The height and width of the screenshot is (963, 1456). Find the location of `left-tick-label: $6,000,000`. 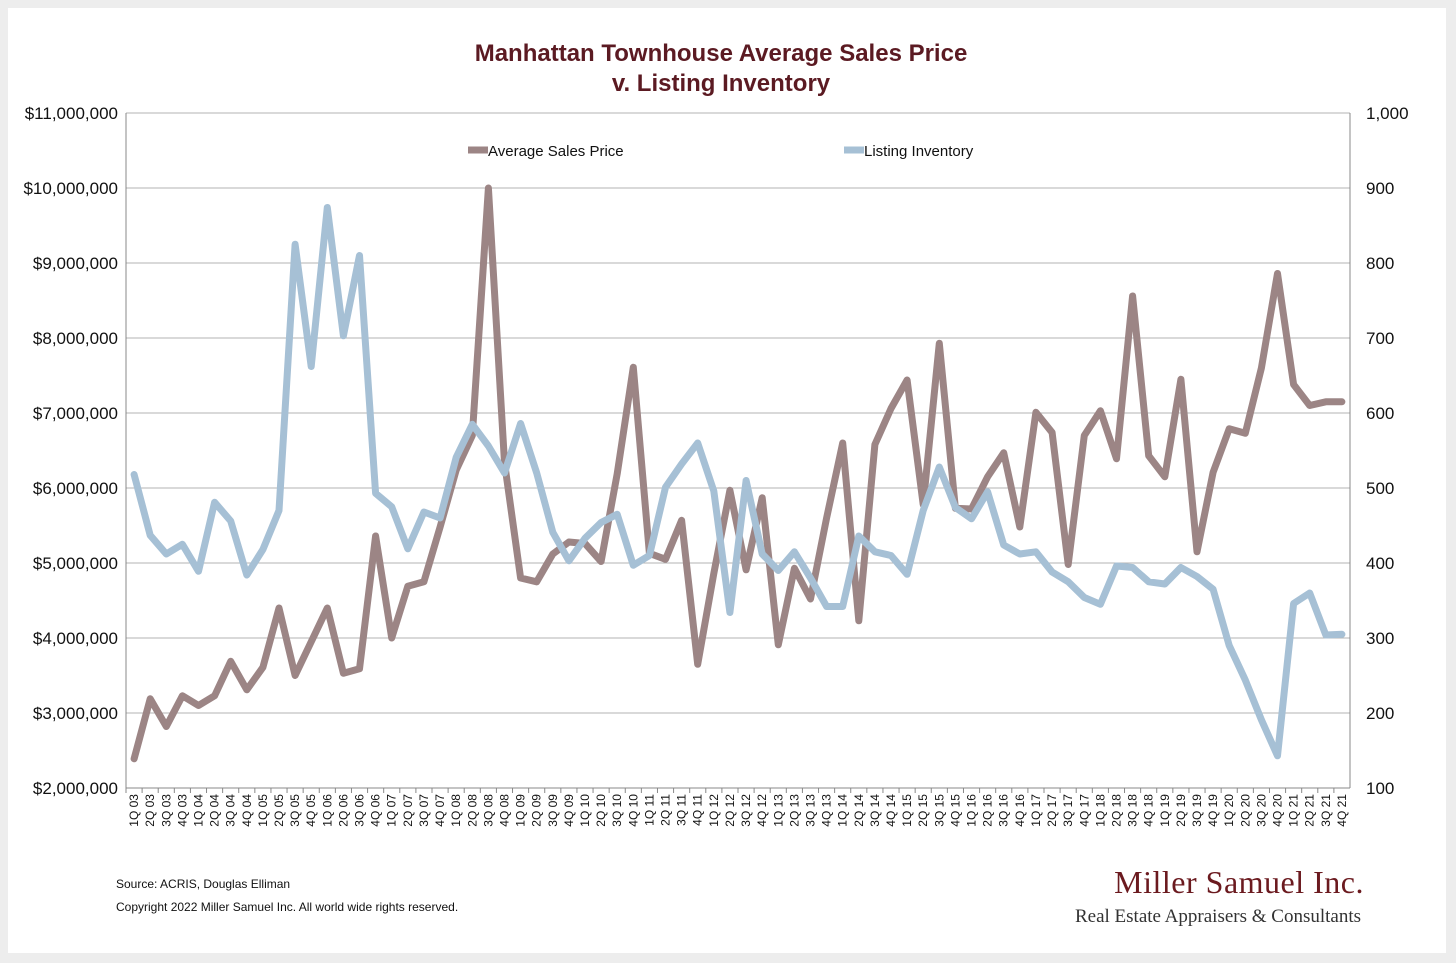

left-tick-label: $6,000,000 is located at coordinates (75, 488).